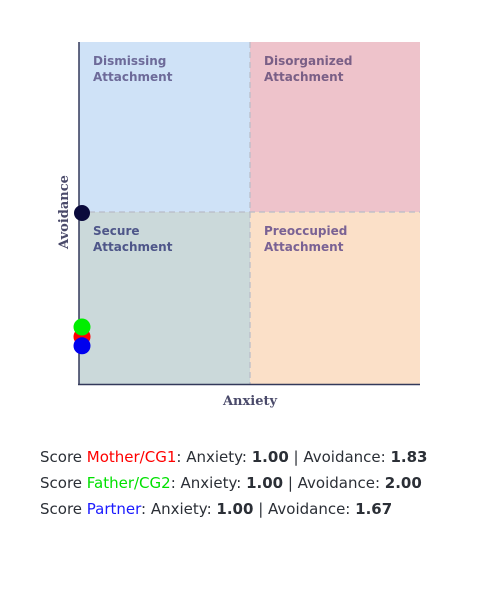 The image size is (488, 594). What do you see at coordinates (128, 483) in the screenshot?
I see `score-name-father: Father/CG2` at bounding box center [128, 483].